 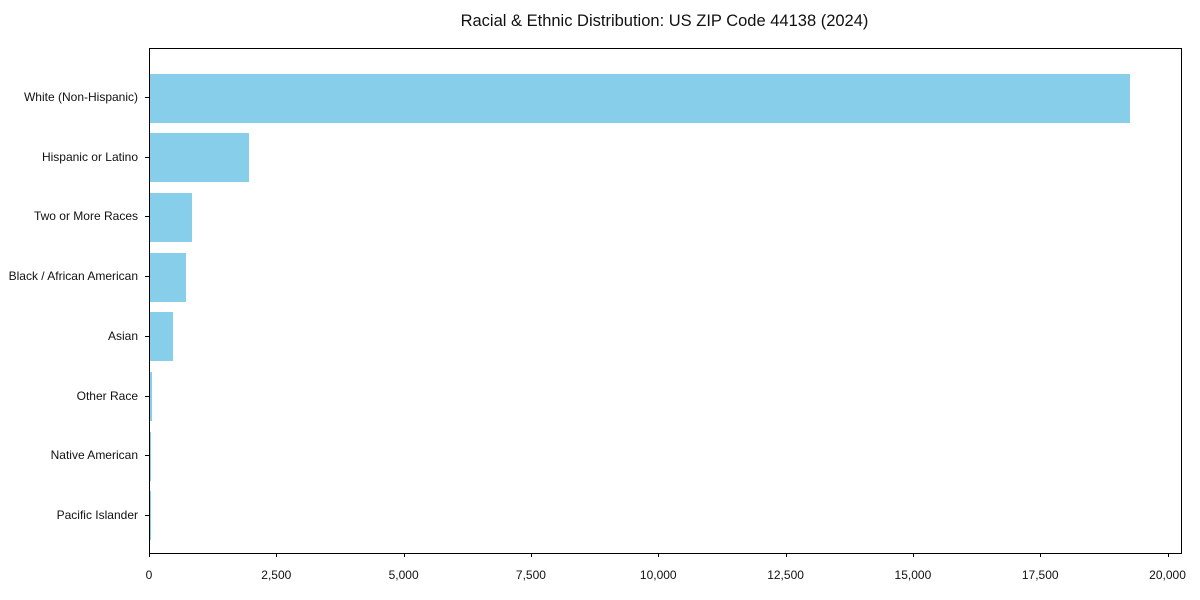 What do you see at coordinates (107, 395) in the screenshot?
I see `y-tick-label-other-race: Other Race` at bounding box center [107, 395].